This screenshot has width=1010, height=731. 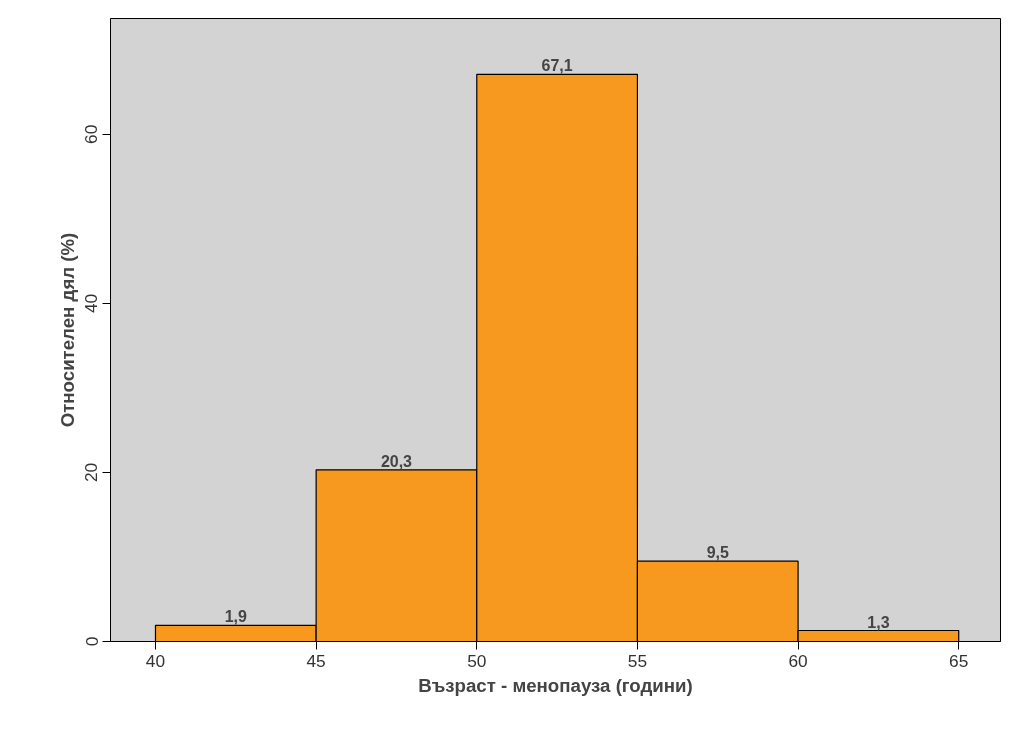 What do you see at coordinates (91, 472) in the screenshot?
I see `y-tick-label: 20` at bounding box center [91, 472].